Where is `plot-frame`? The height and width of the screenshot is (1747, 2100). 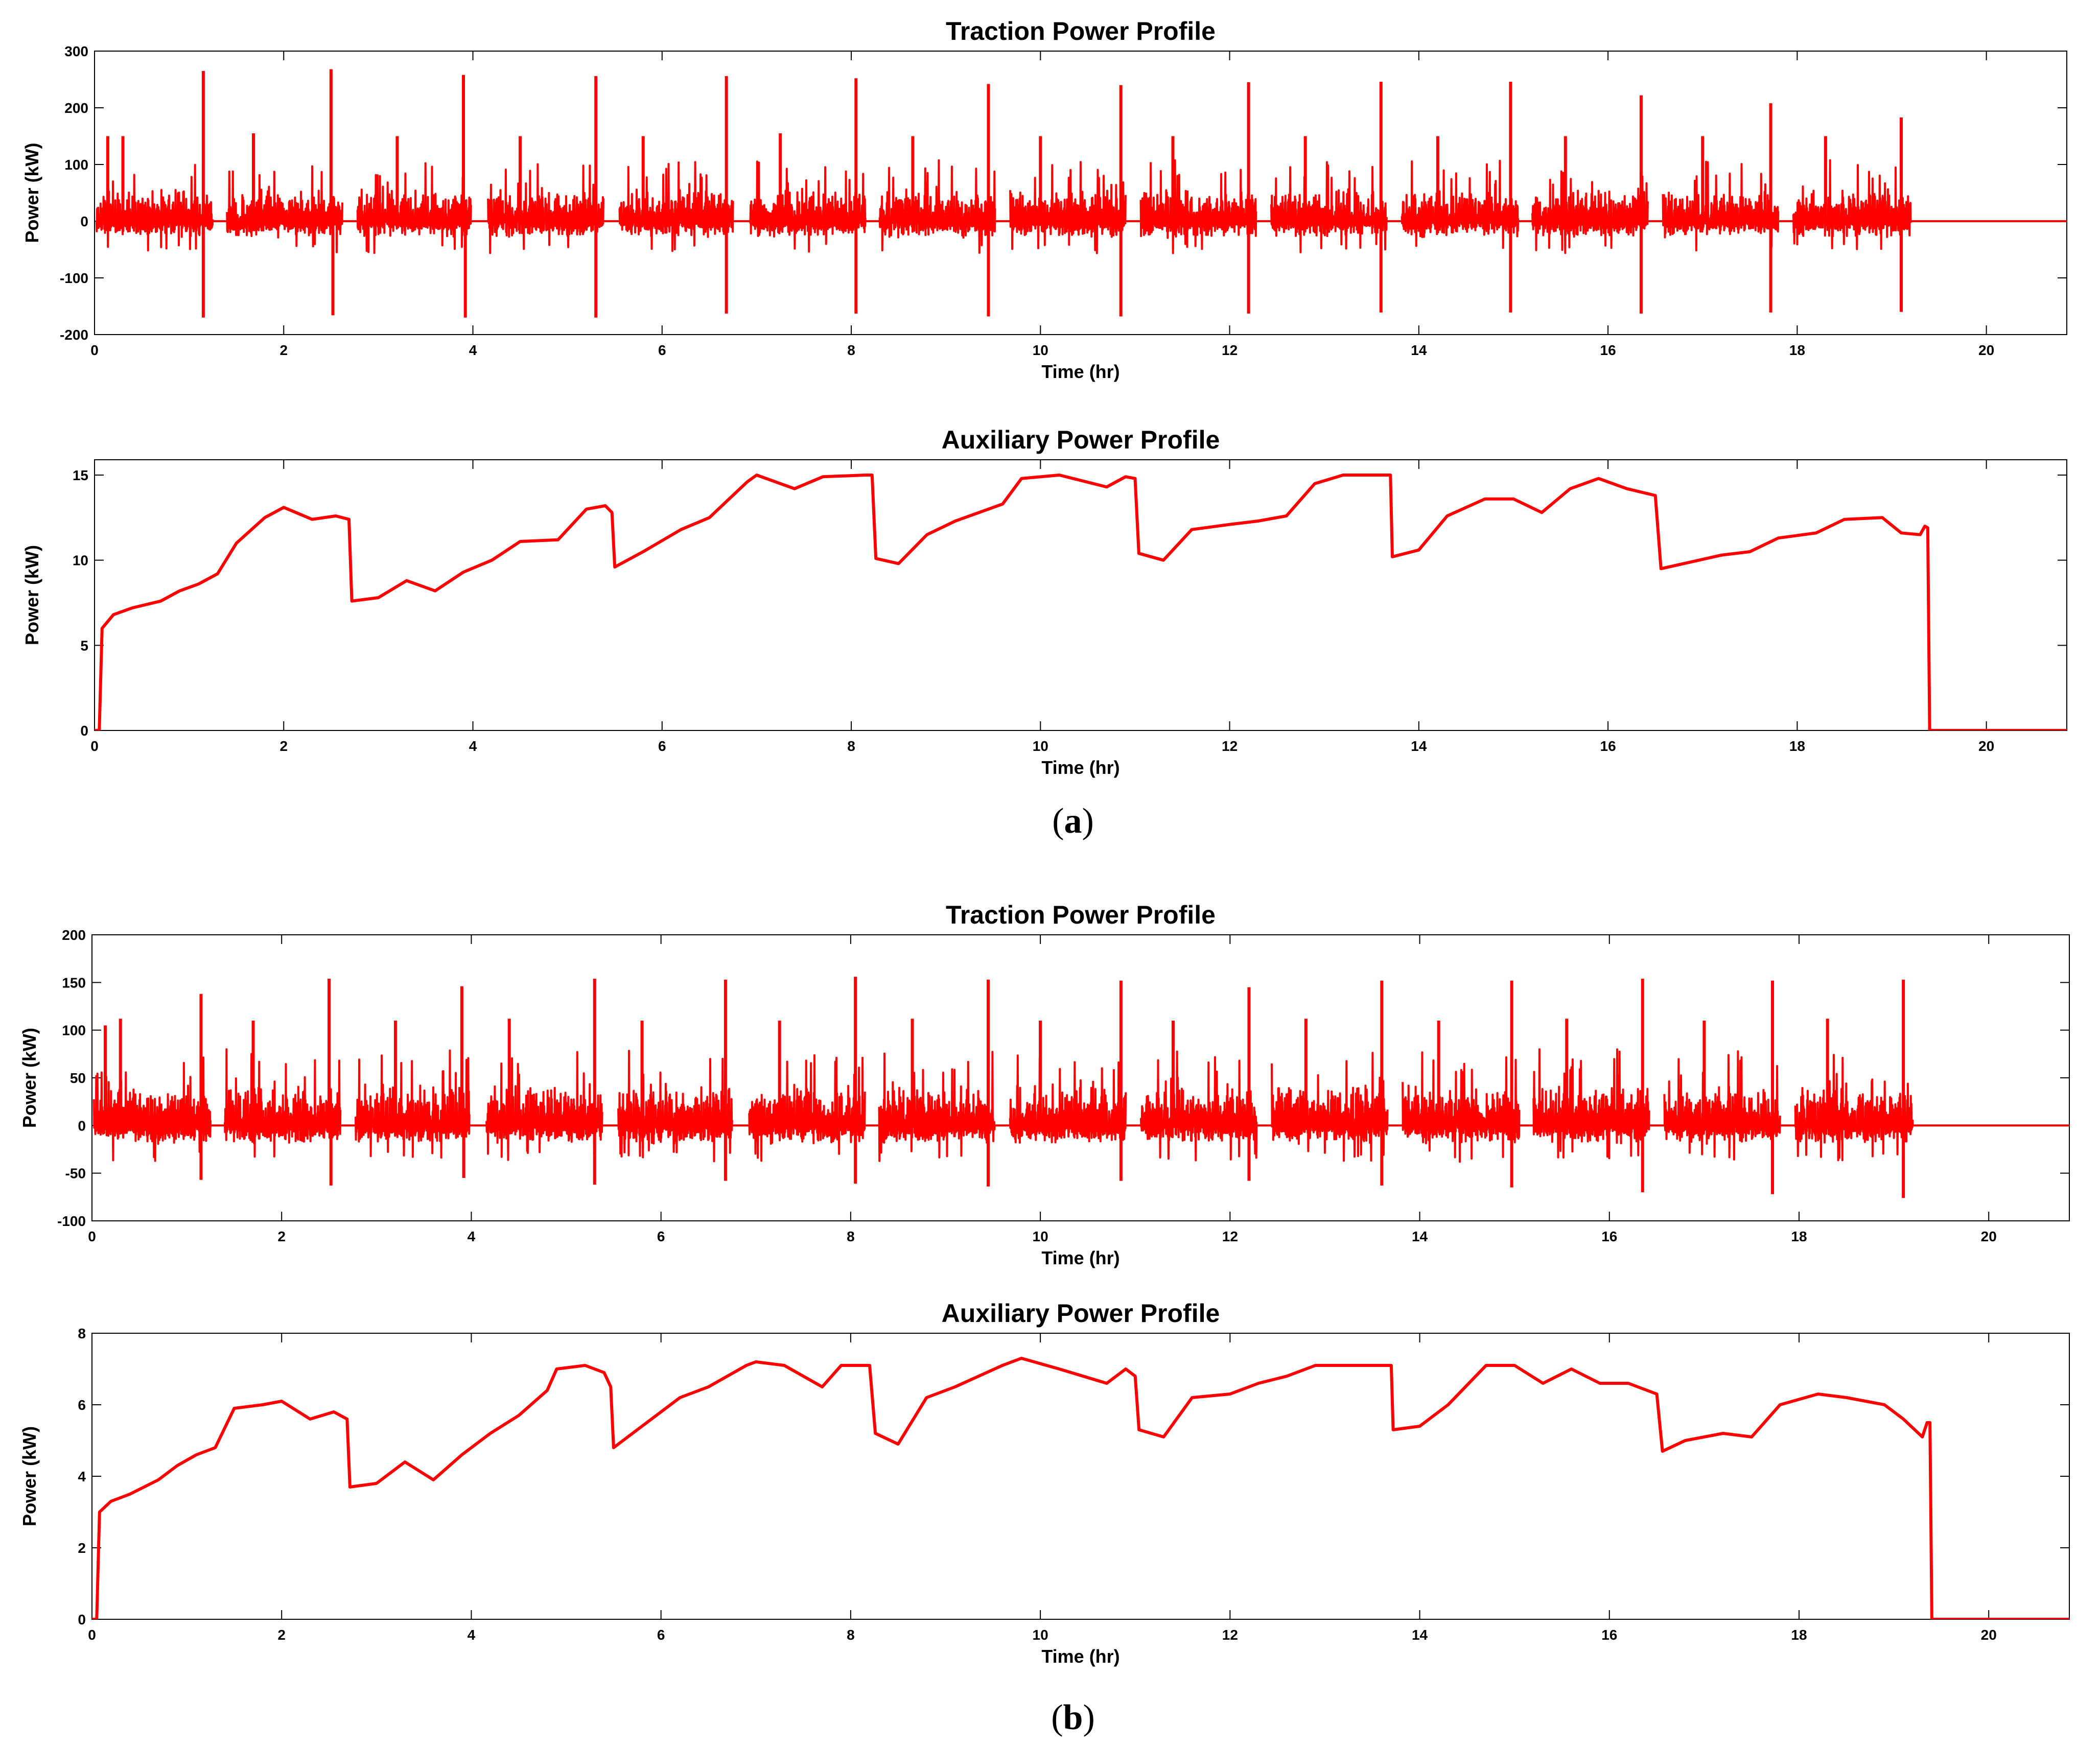
plot-frame is located at coordinates (1080, 595).